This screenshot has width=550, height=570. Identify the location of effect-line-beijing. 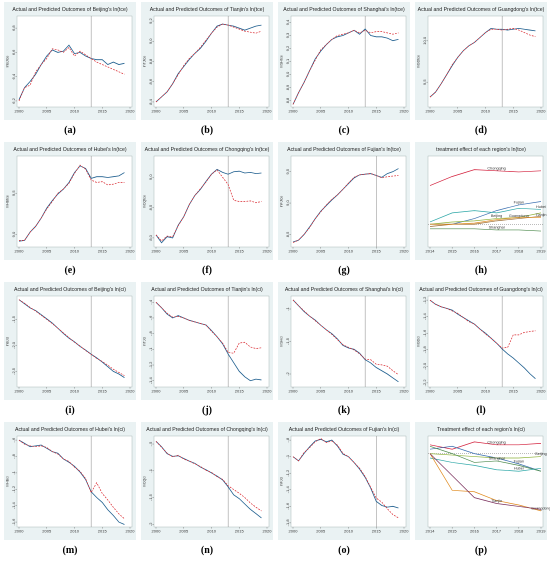
(485, 218).